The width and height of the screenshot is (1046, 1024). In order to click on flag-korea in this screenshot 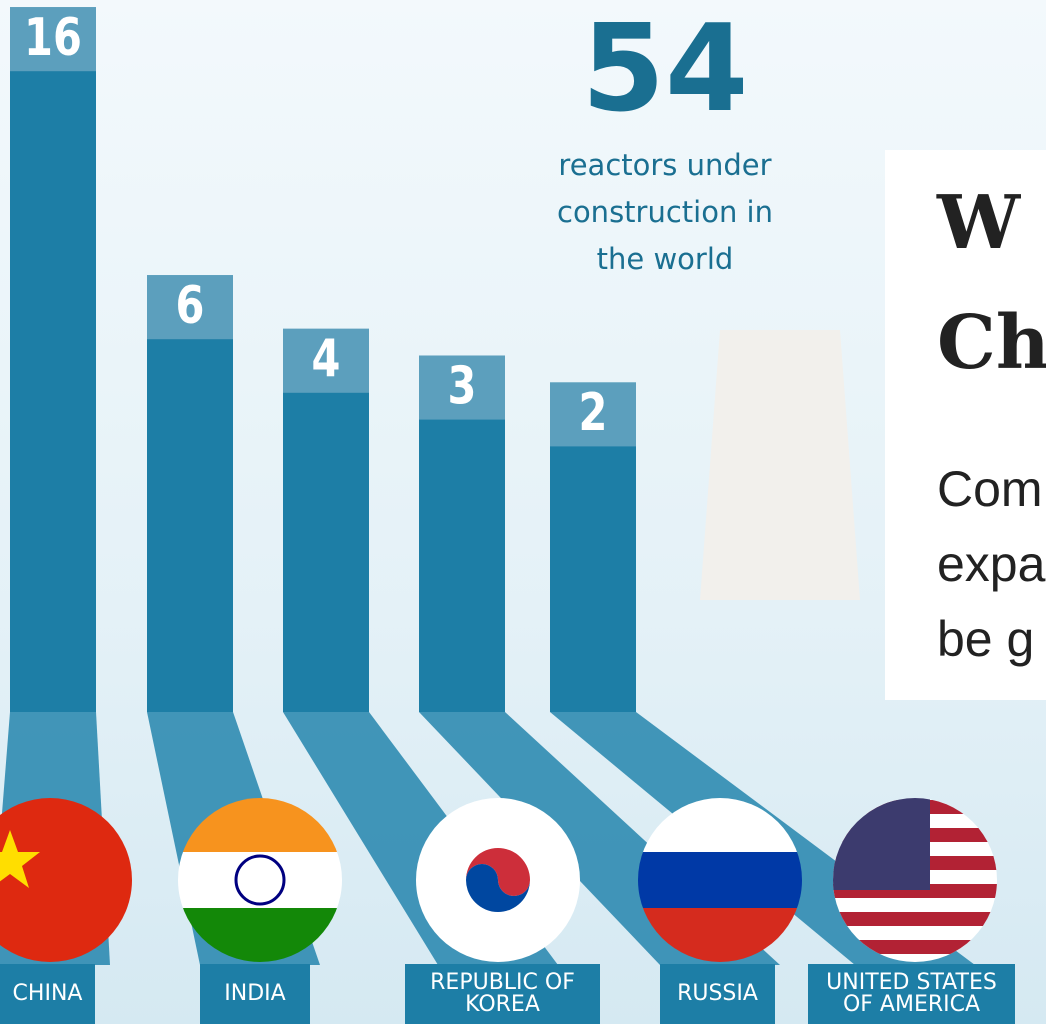, I will do `click(498, 880)`.